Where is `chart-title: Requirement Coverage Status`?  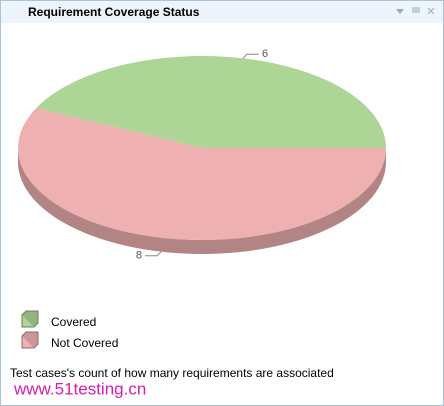 chart-title: Requirement Coverage Status is located at coordinates (114, 12).